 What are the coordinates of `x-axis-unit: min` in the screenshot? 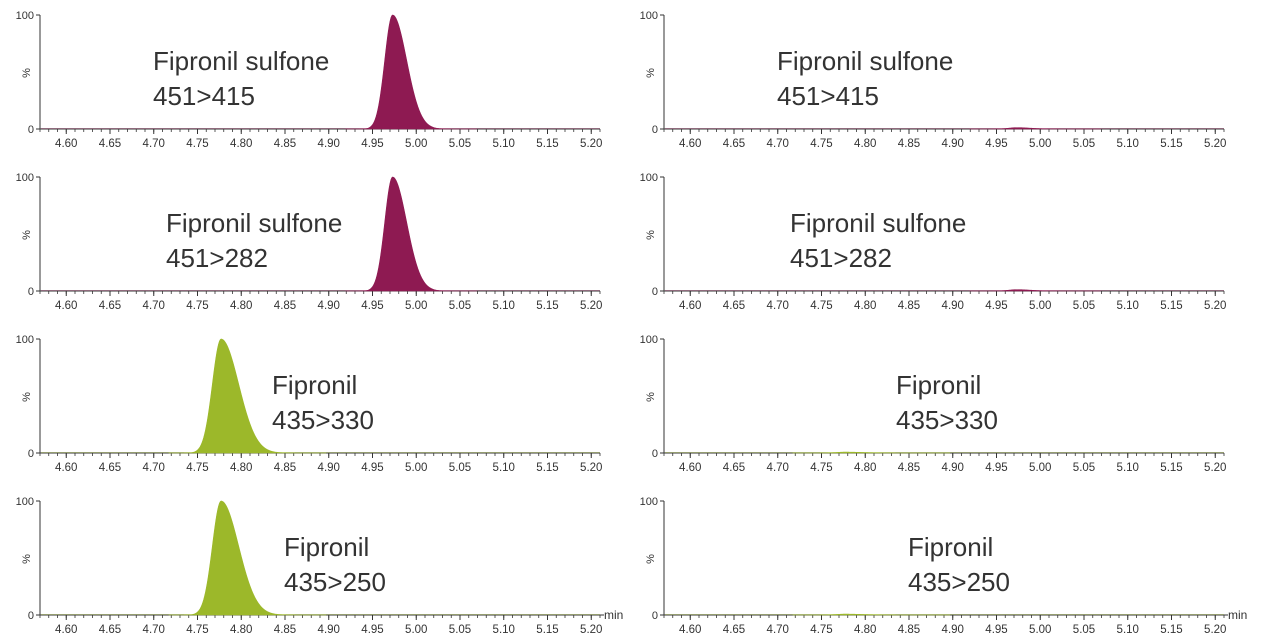 It's located at (1237, 615).